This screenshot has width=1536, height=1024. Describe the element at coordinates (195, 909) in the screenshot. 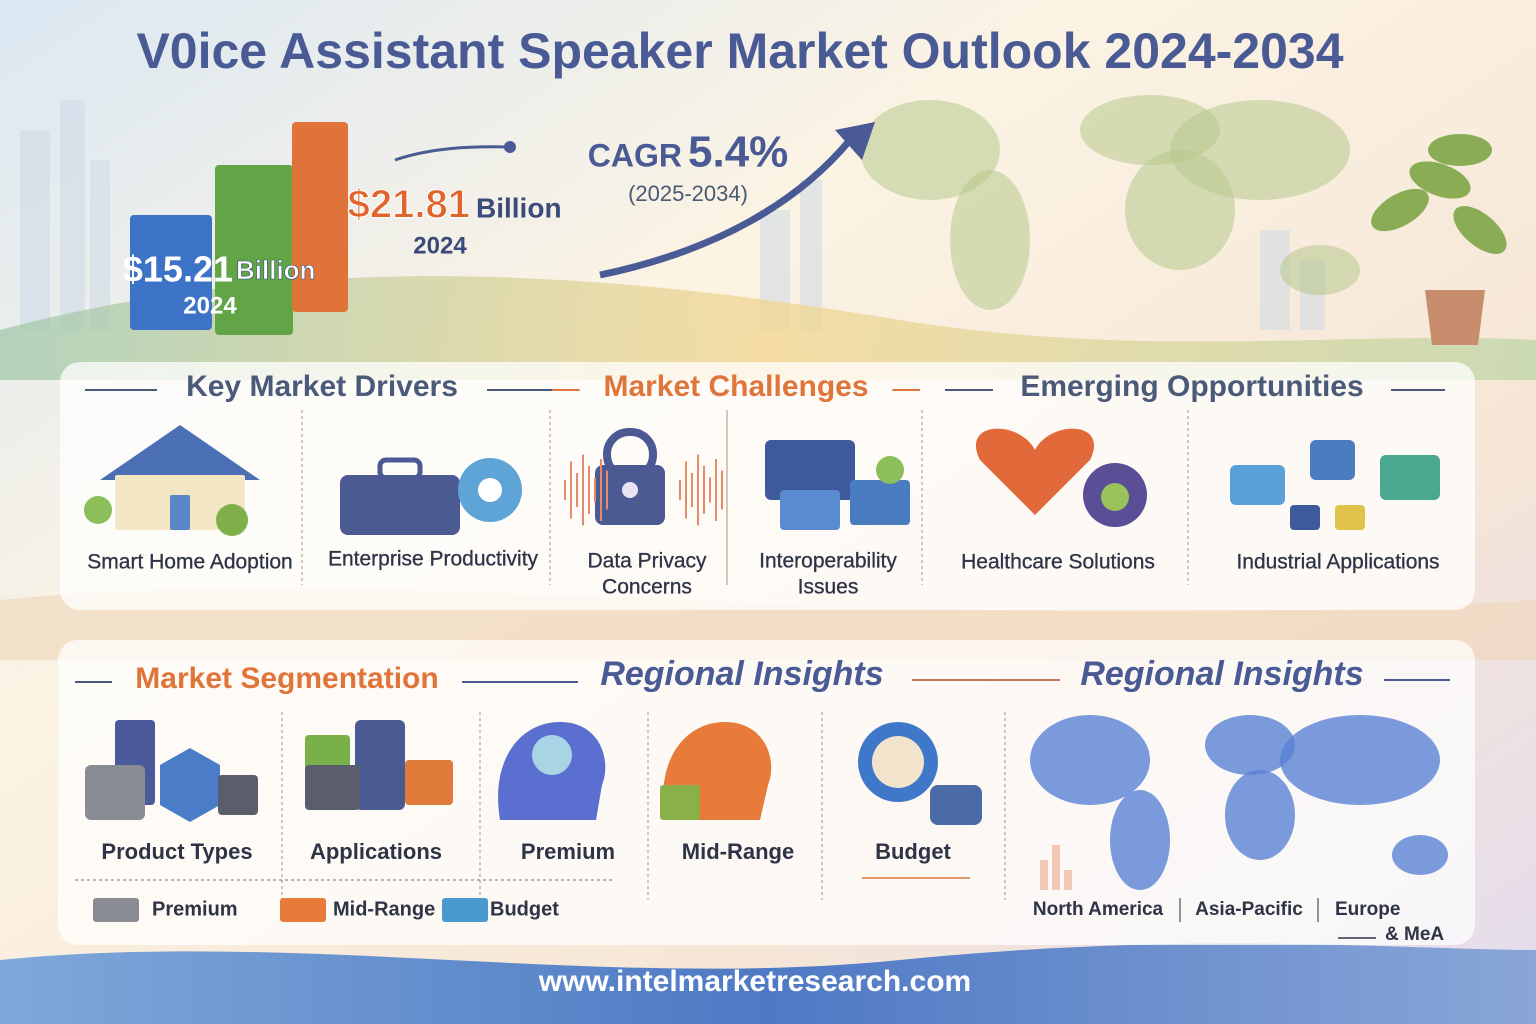

I see `legend-label: Premium` at that location.